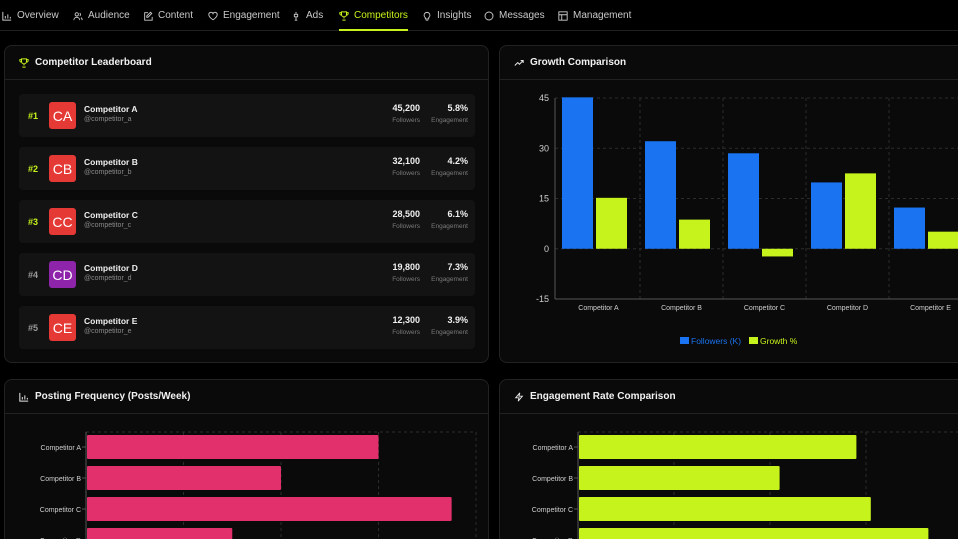  I want to click on legend-label: Followers (K), so click(716, 341).